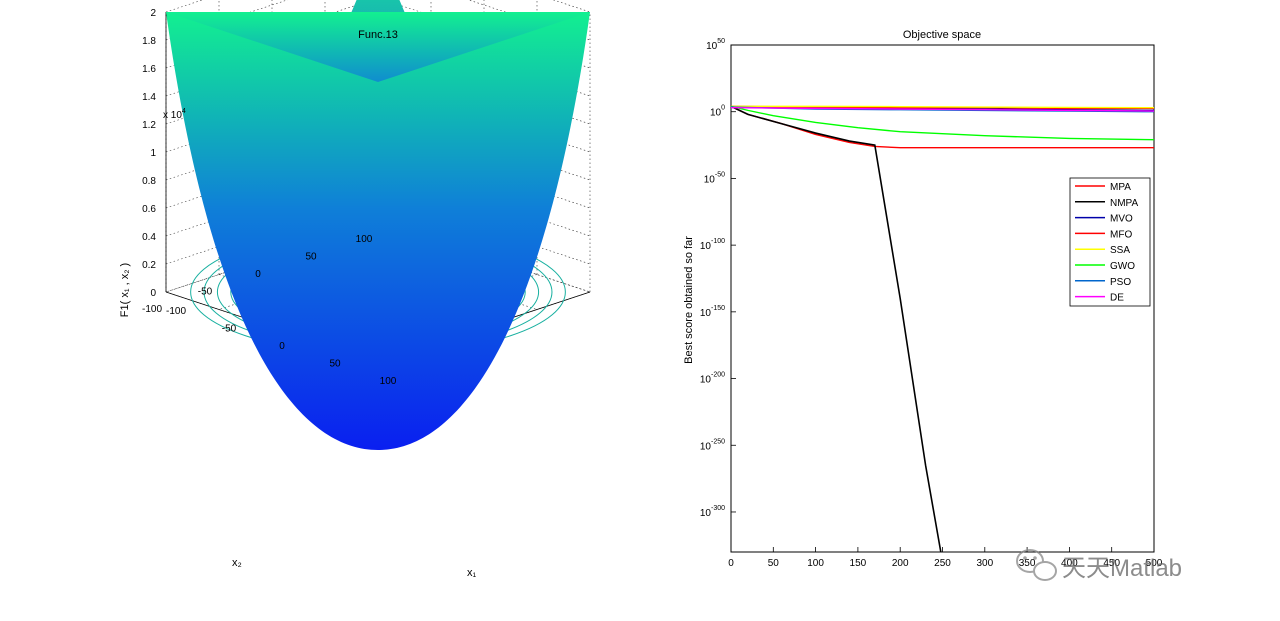 The image size is (1280, 621). I want to click on legend-entry: SSA, so click(1120, 250).